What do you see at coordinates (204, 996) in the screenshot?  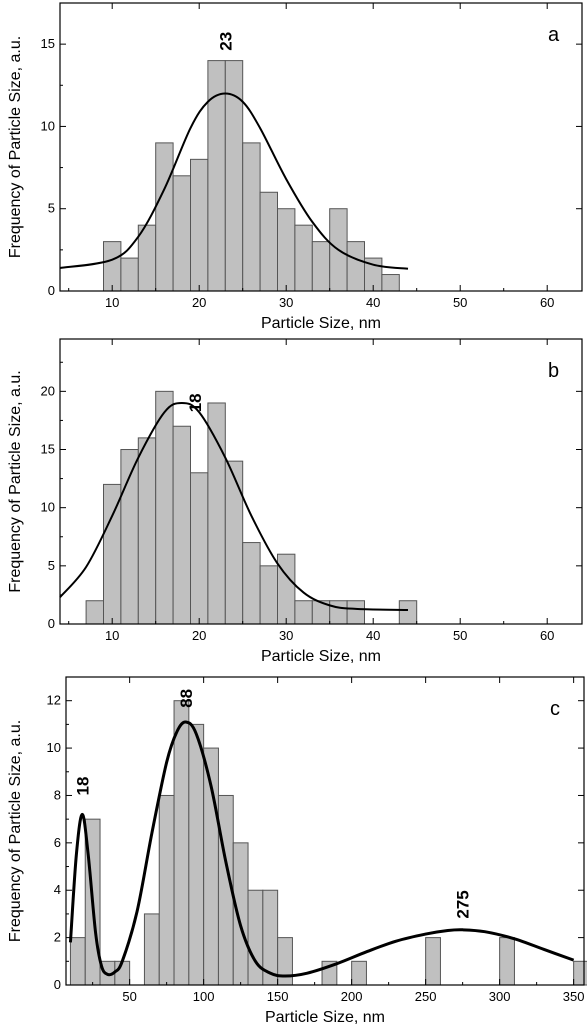 I see `x-tick-label: 100` at bounding box center [204, 996].